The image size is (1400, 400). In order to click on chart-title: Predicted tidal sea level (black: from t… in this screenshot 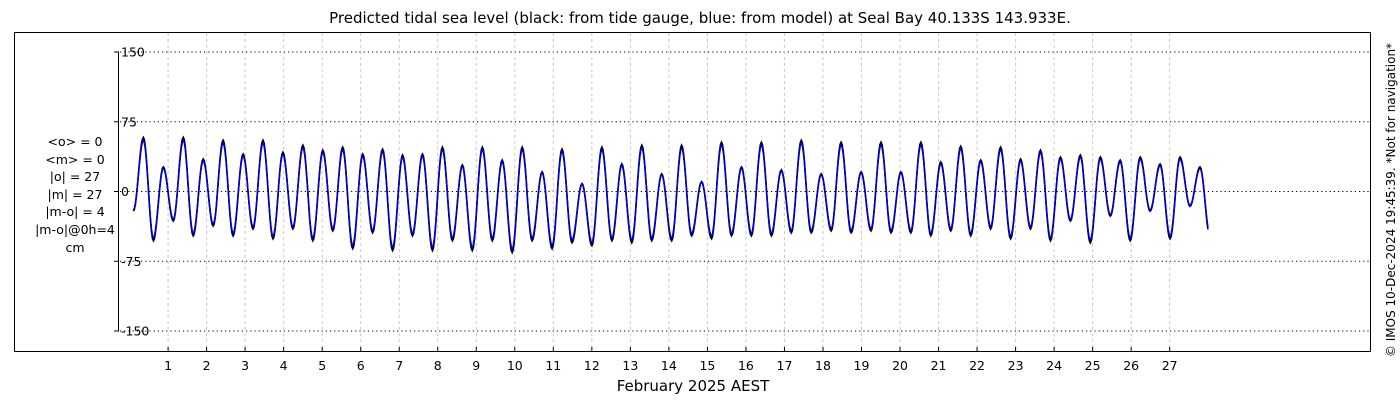, I will do `click(700, 18)`.